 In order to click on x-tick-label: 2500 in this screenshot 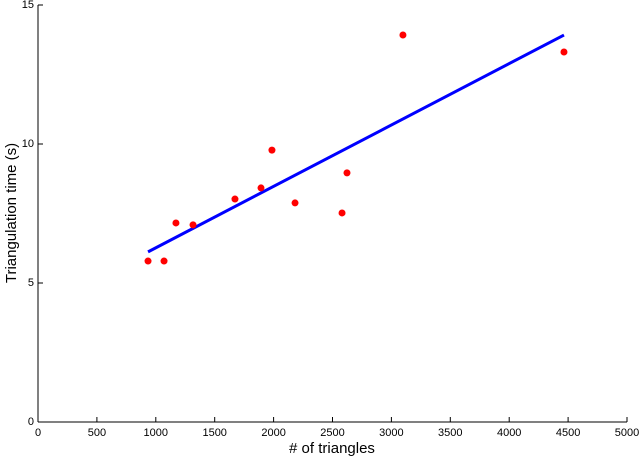, I will do `click(332, 433)`.